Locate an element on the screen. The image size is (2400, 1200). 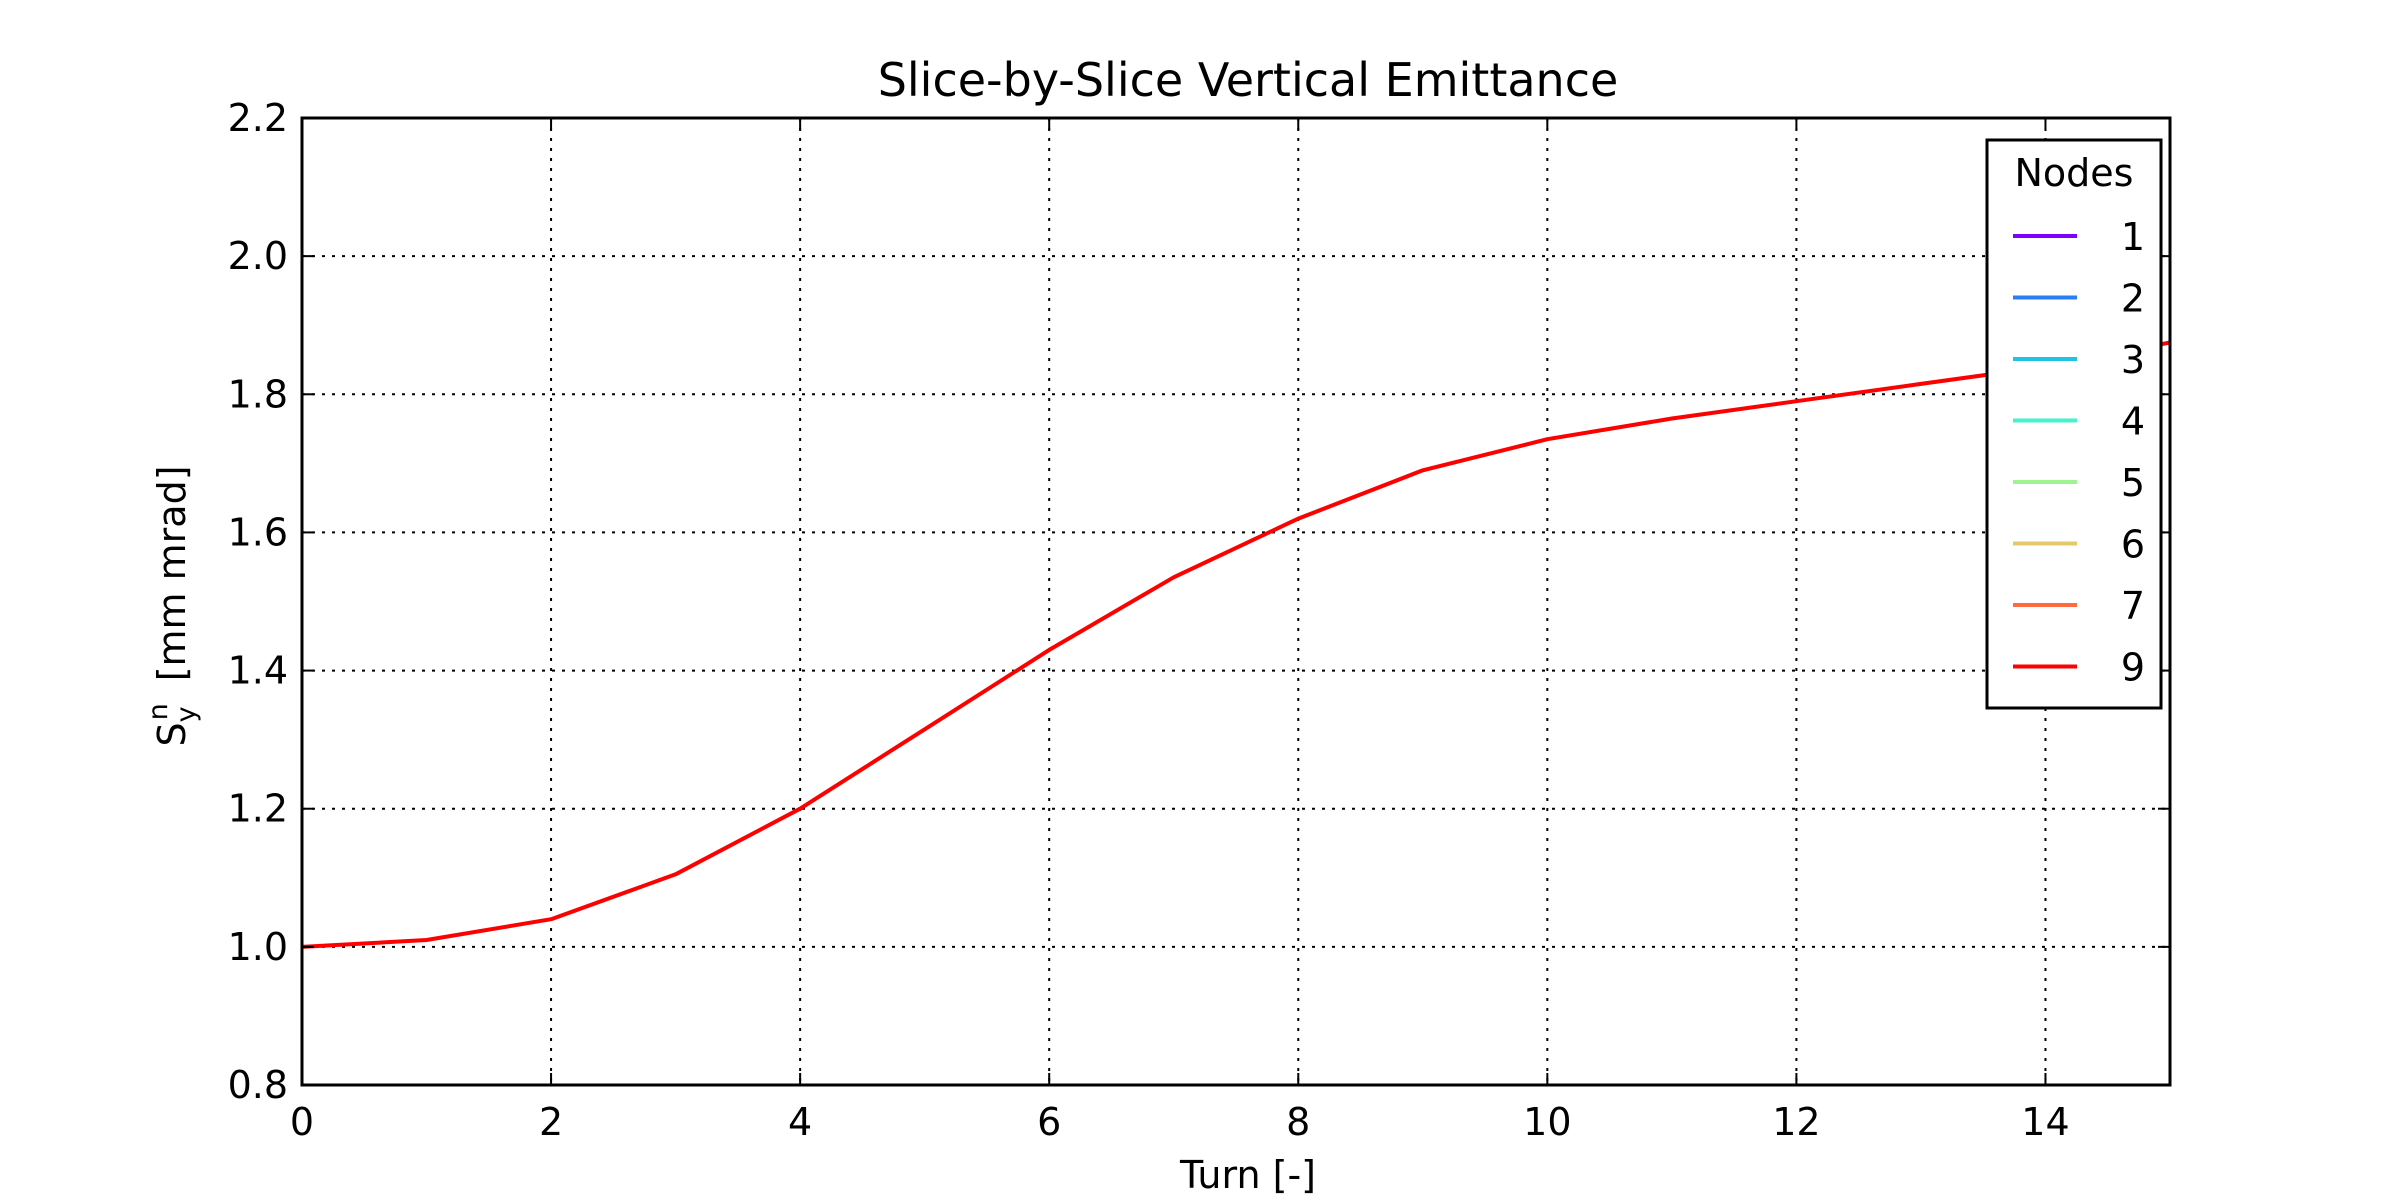
x-tick-label: 14 is located at coordinates (2045, 1122).